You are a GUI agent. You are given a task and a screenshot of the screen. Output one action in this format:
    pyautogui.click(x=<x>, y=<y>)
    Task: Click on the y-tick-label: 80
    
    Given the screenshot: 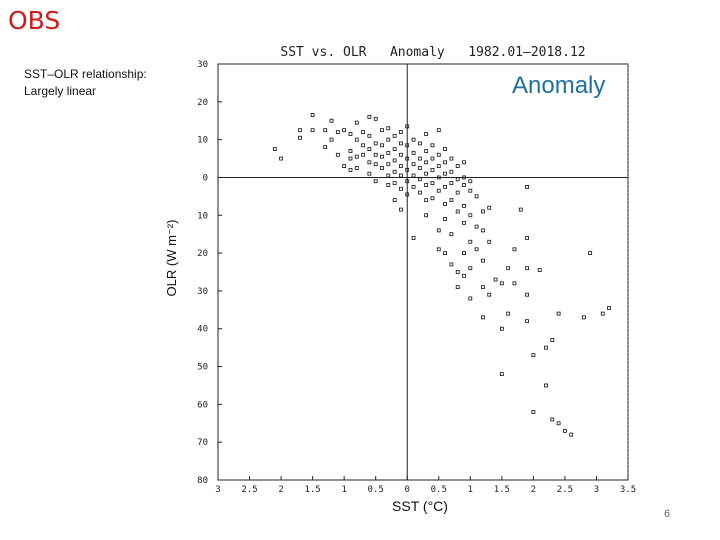 What is the action you would take?
    pyautogui.click(x=202, y=481)
    